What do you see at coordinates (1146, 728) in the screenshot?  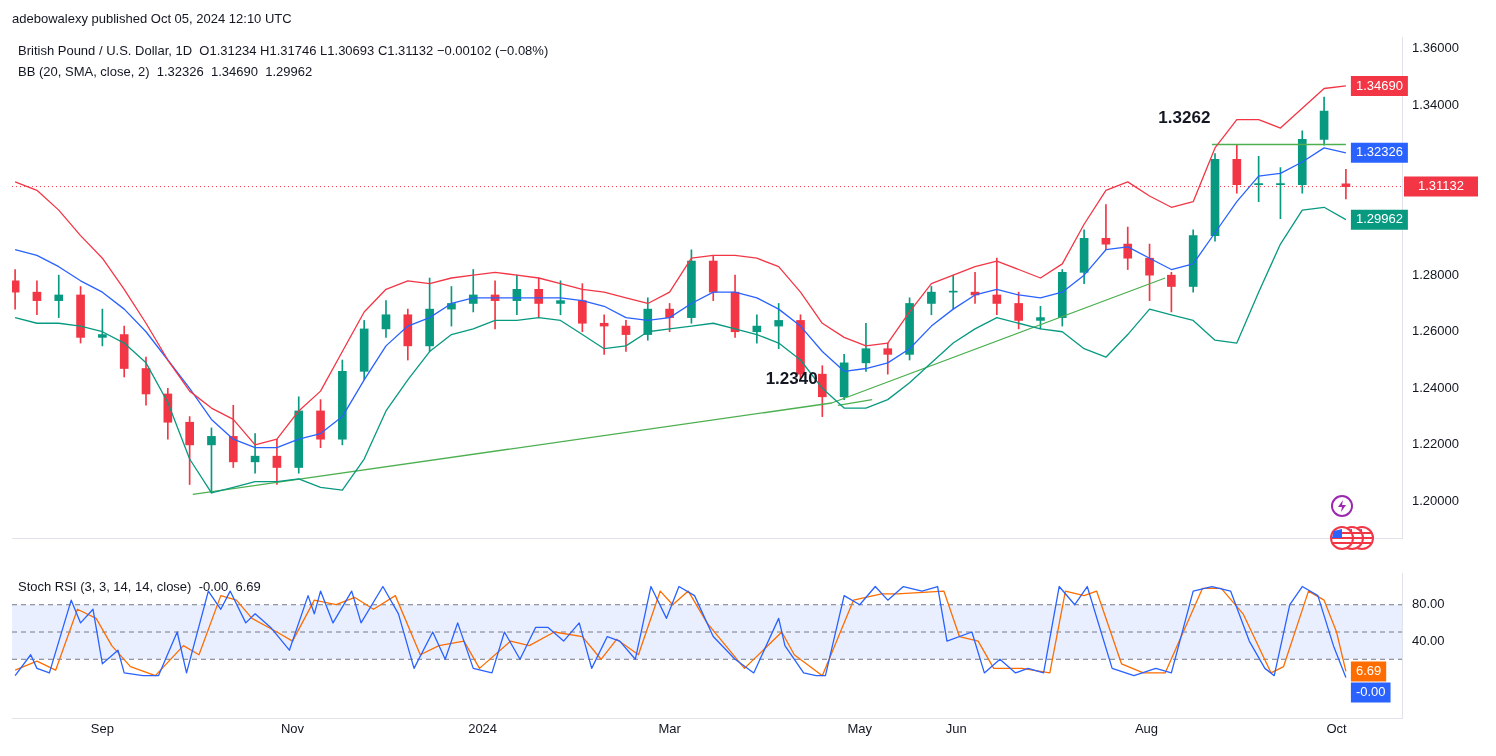 I see `x-tick-label: Aug` at bounding box center [1146, 728].